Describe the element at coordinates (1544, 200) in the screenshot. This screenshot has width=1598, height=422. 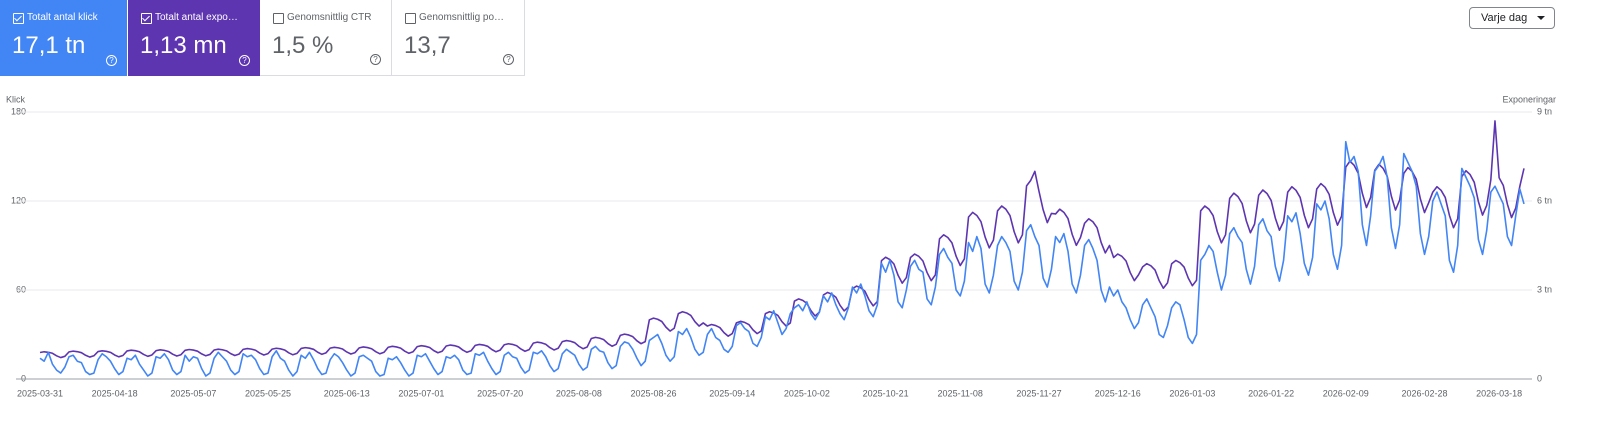
I see `y2-tick-label: 6 tn` at that location.